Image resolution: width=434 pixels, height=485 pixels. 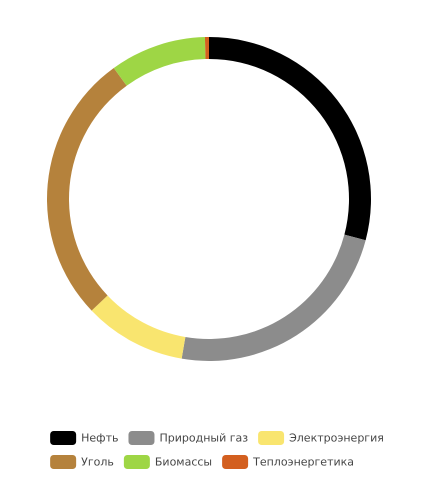 I want to click on legend-label: Природный газ, so click(x=203, y=438).